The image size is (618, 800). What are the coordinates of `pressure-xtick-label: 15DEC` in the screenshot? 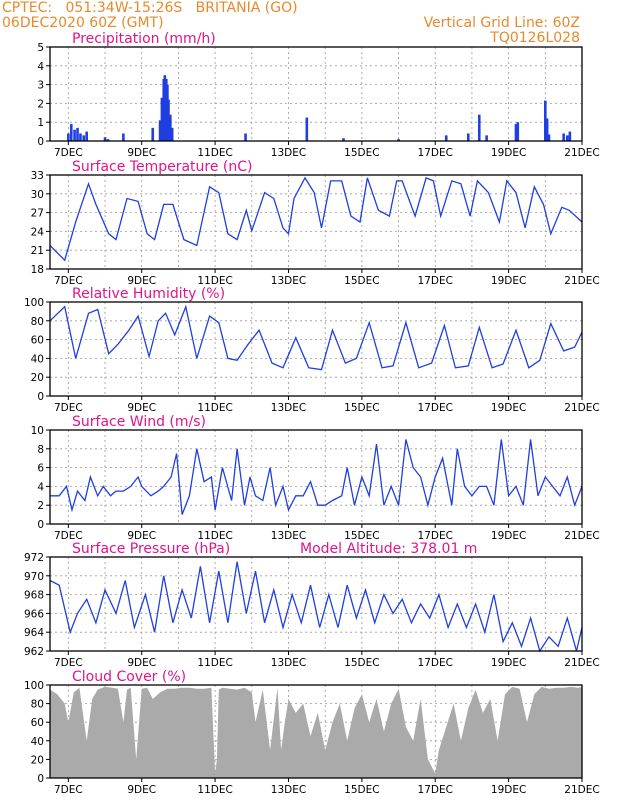 It's located at (361, 663).